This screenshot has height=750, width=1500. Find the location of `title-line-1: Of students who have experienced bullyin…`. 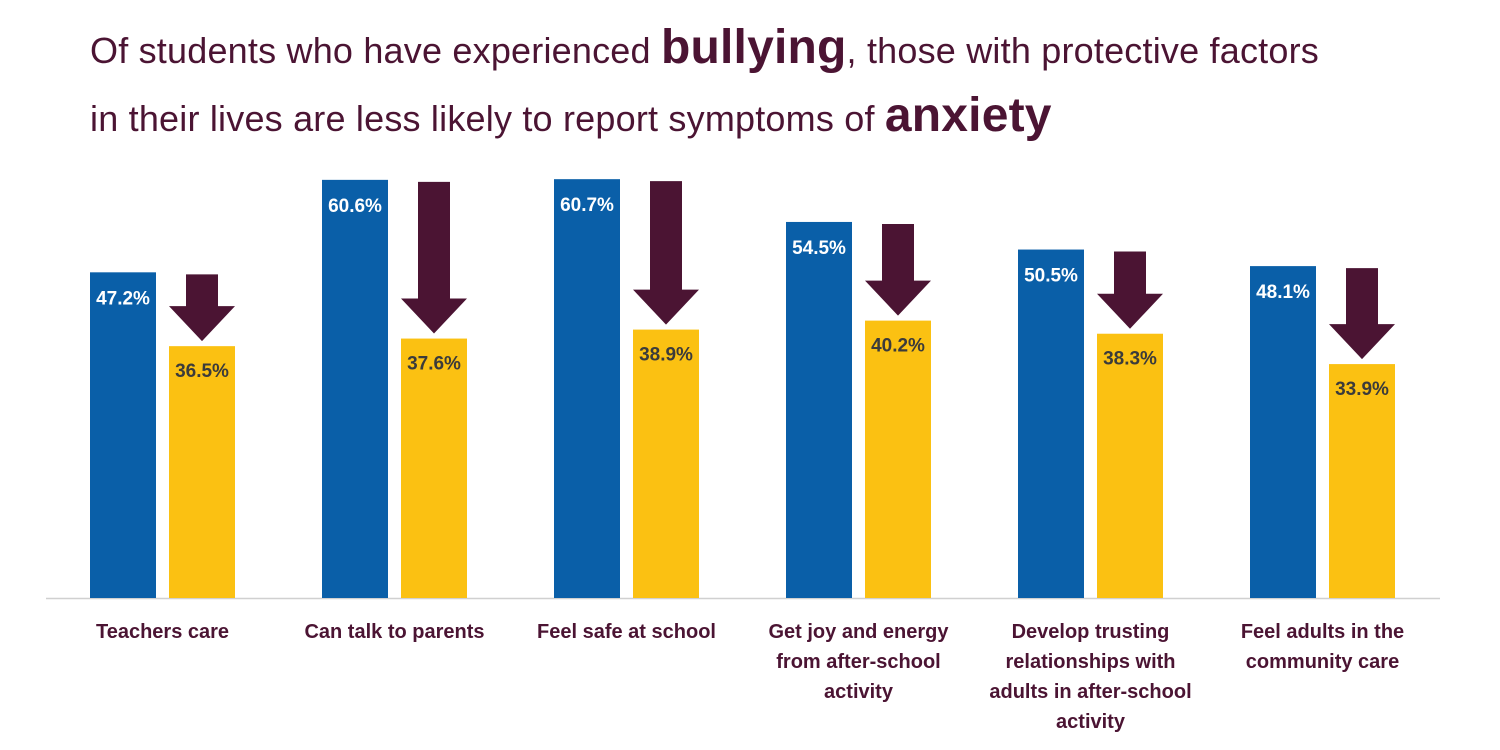

title-line-1: Of students who have experienced bullyin… is located at coordinates (780, 48).